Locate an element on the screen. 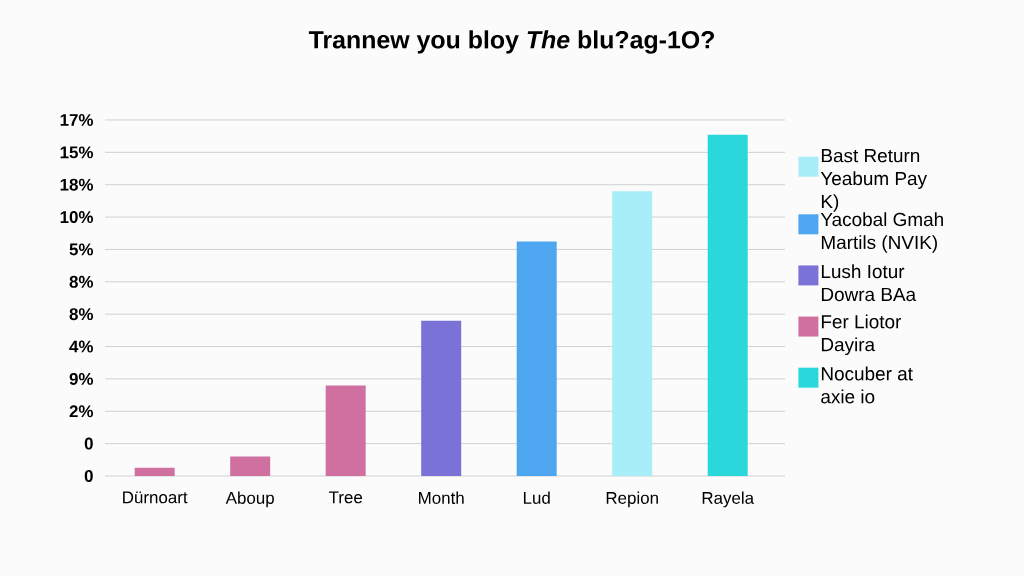  text: 10% is located at coordinates (77, 217).